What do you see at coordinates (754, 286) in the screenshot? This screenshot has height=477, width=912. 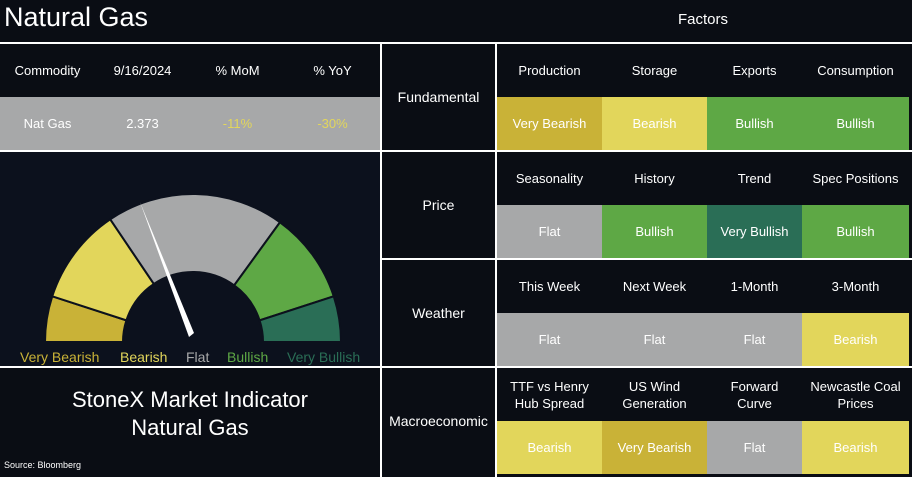 I see `factor-name: 1-Month` at bounding box center [754, 286].